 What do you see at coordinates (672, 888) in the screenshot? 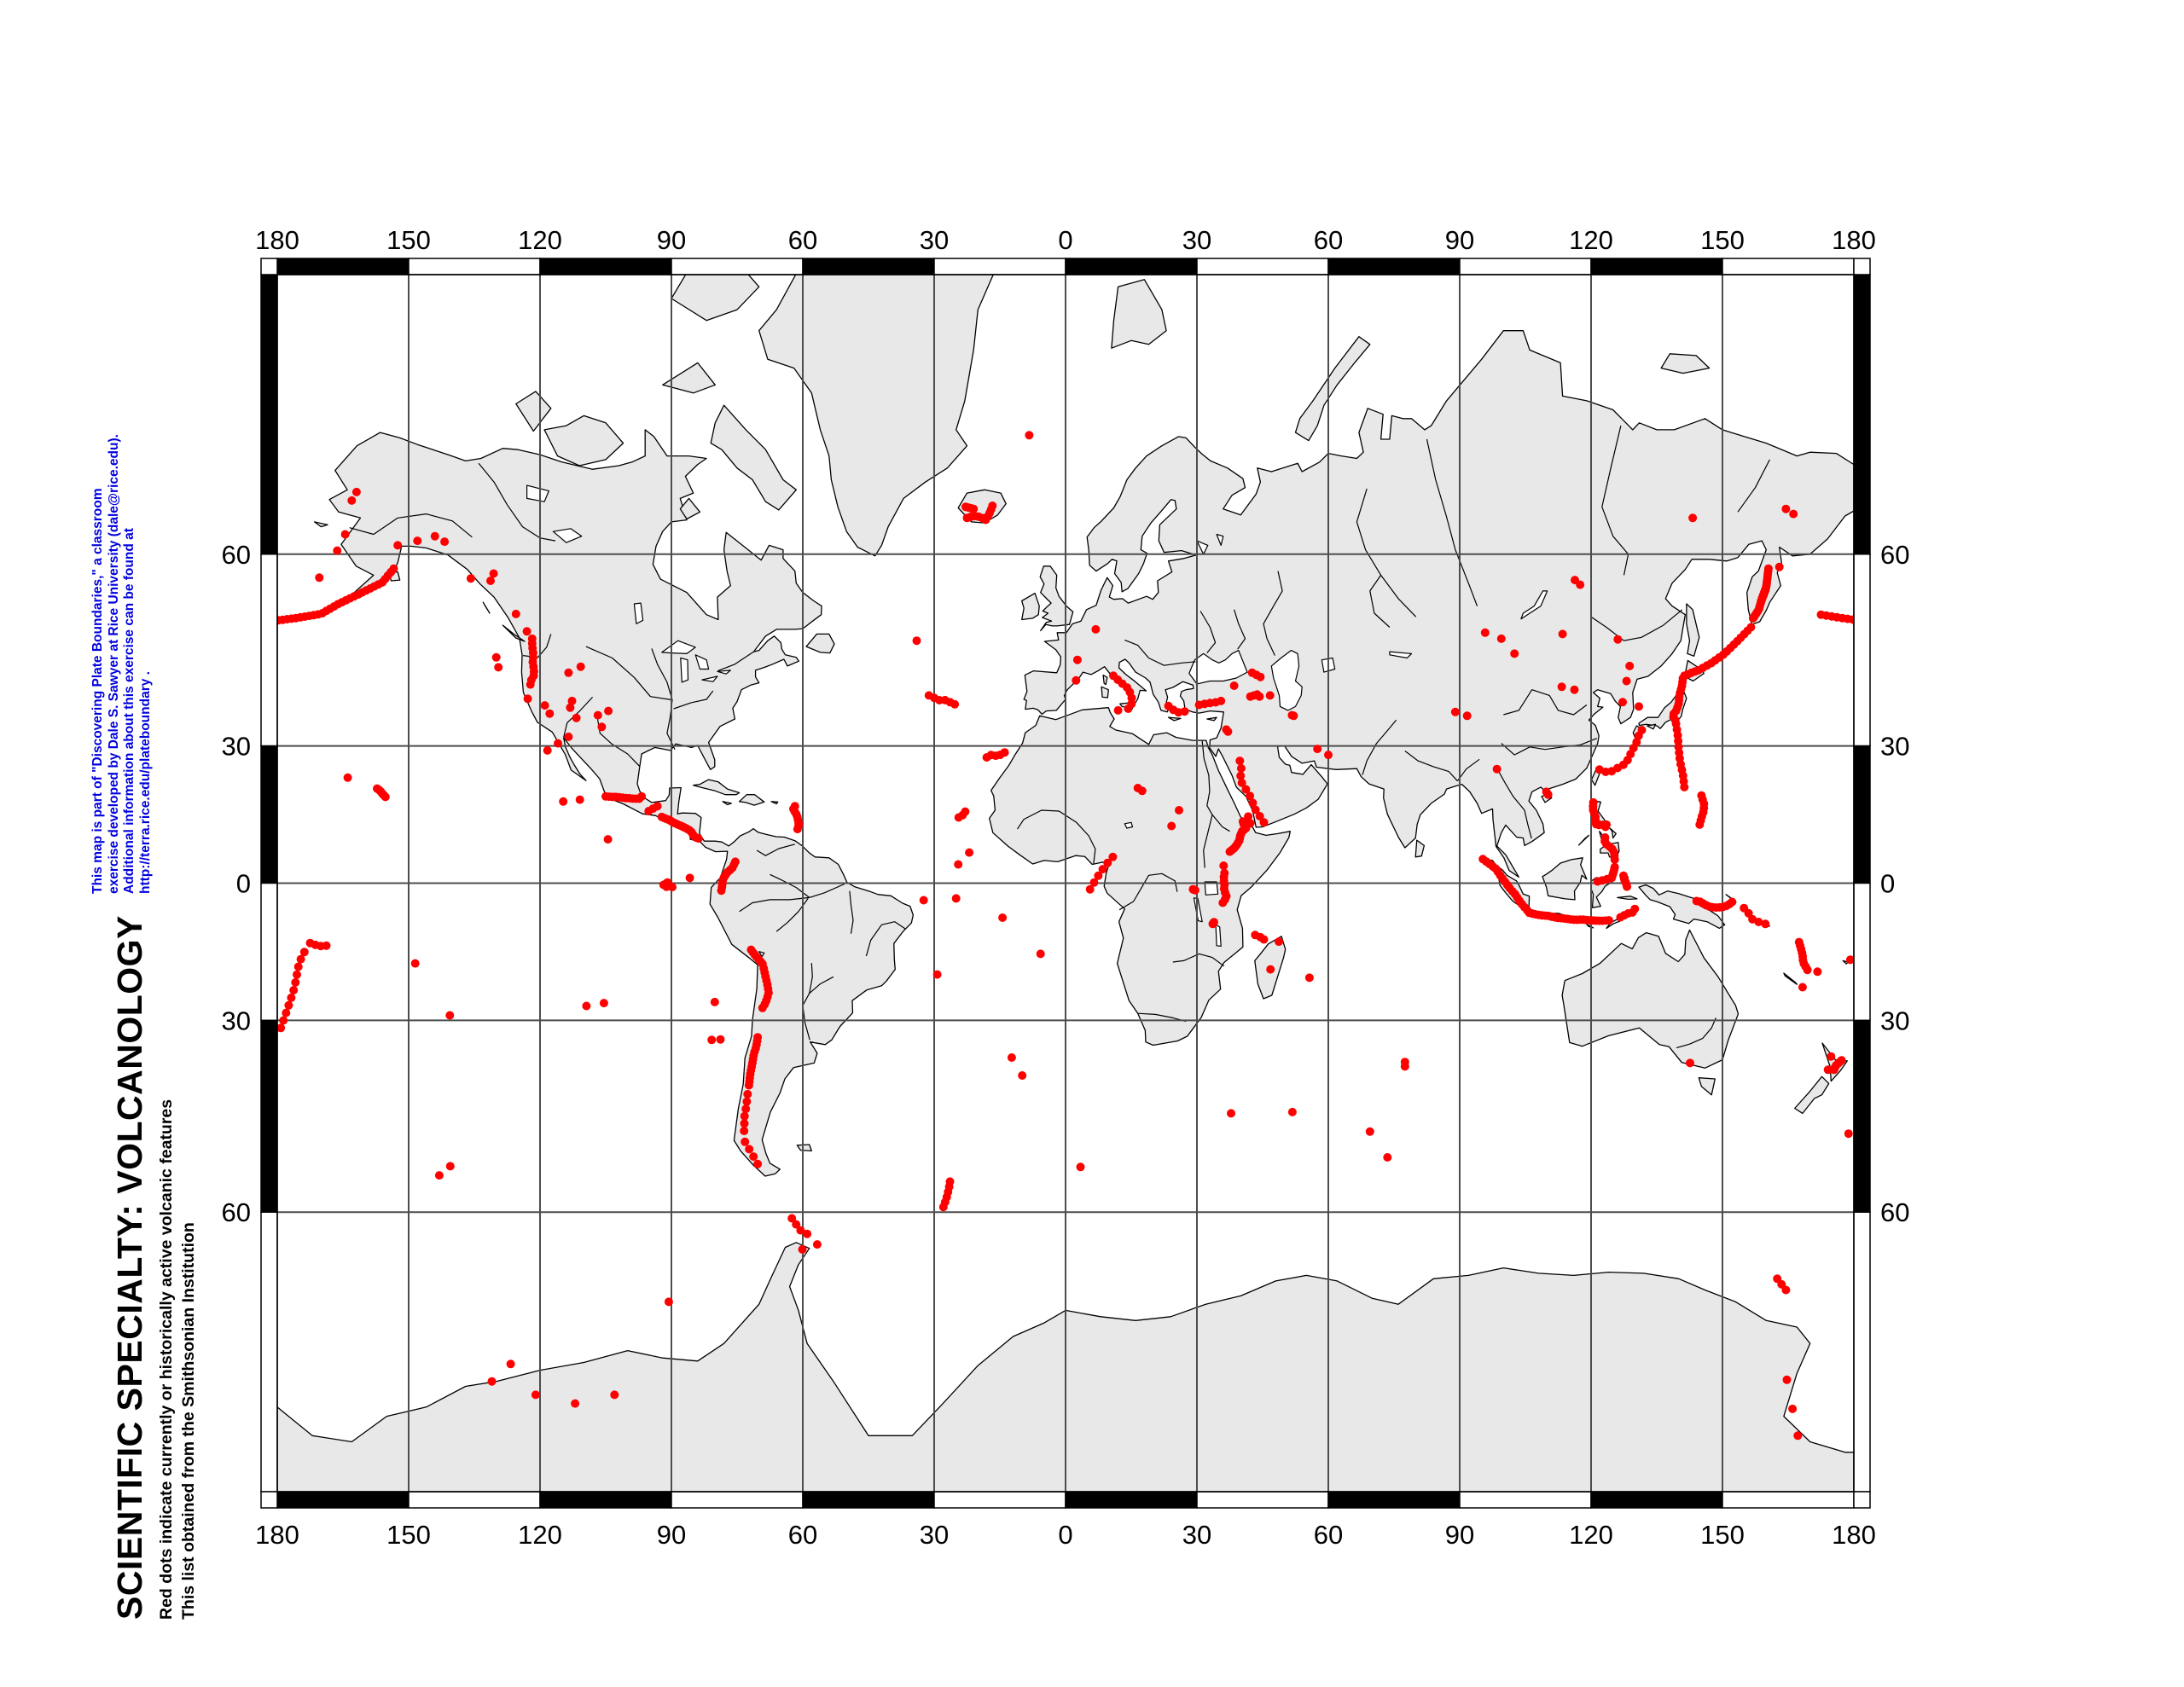
I see `volcano-galapagos` at bounding box center [672, 888].